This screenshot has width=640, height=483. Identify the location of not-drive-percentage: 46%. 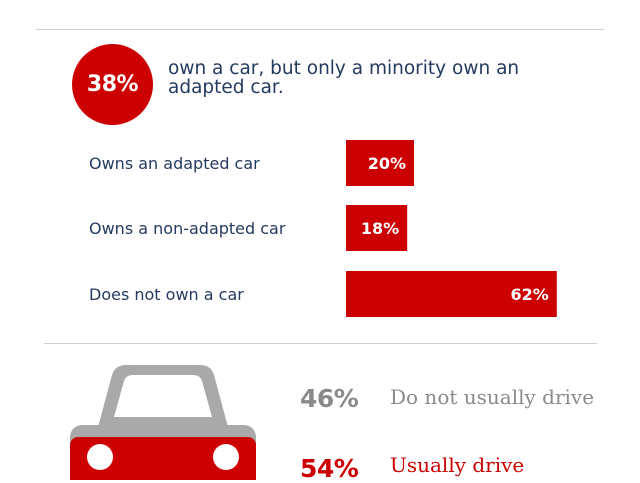
(329, 398).